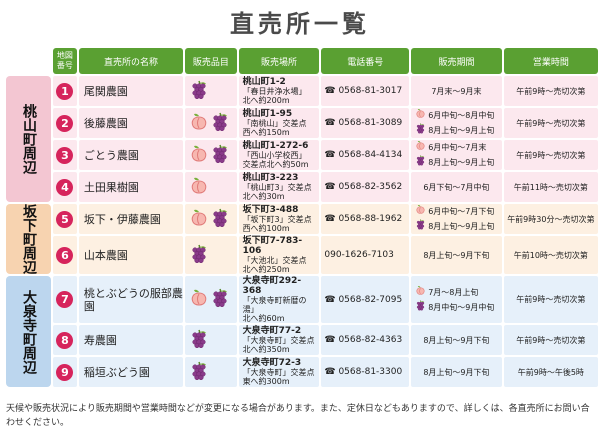 This screenshot has width=600, height=440. I want to click on place-landmark: 「南桃山」交差点, so click(274, 123).